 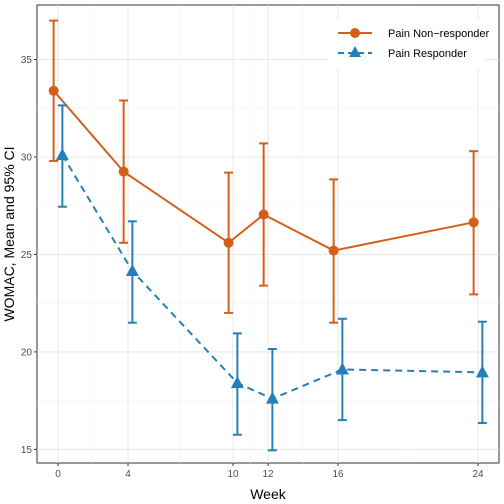 What do you see at coordinates (268, 494) in the screenshot?
I see `x-axis-title: Week` at bounding box center [268, 494].